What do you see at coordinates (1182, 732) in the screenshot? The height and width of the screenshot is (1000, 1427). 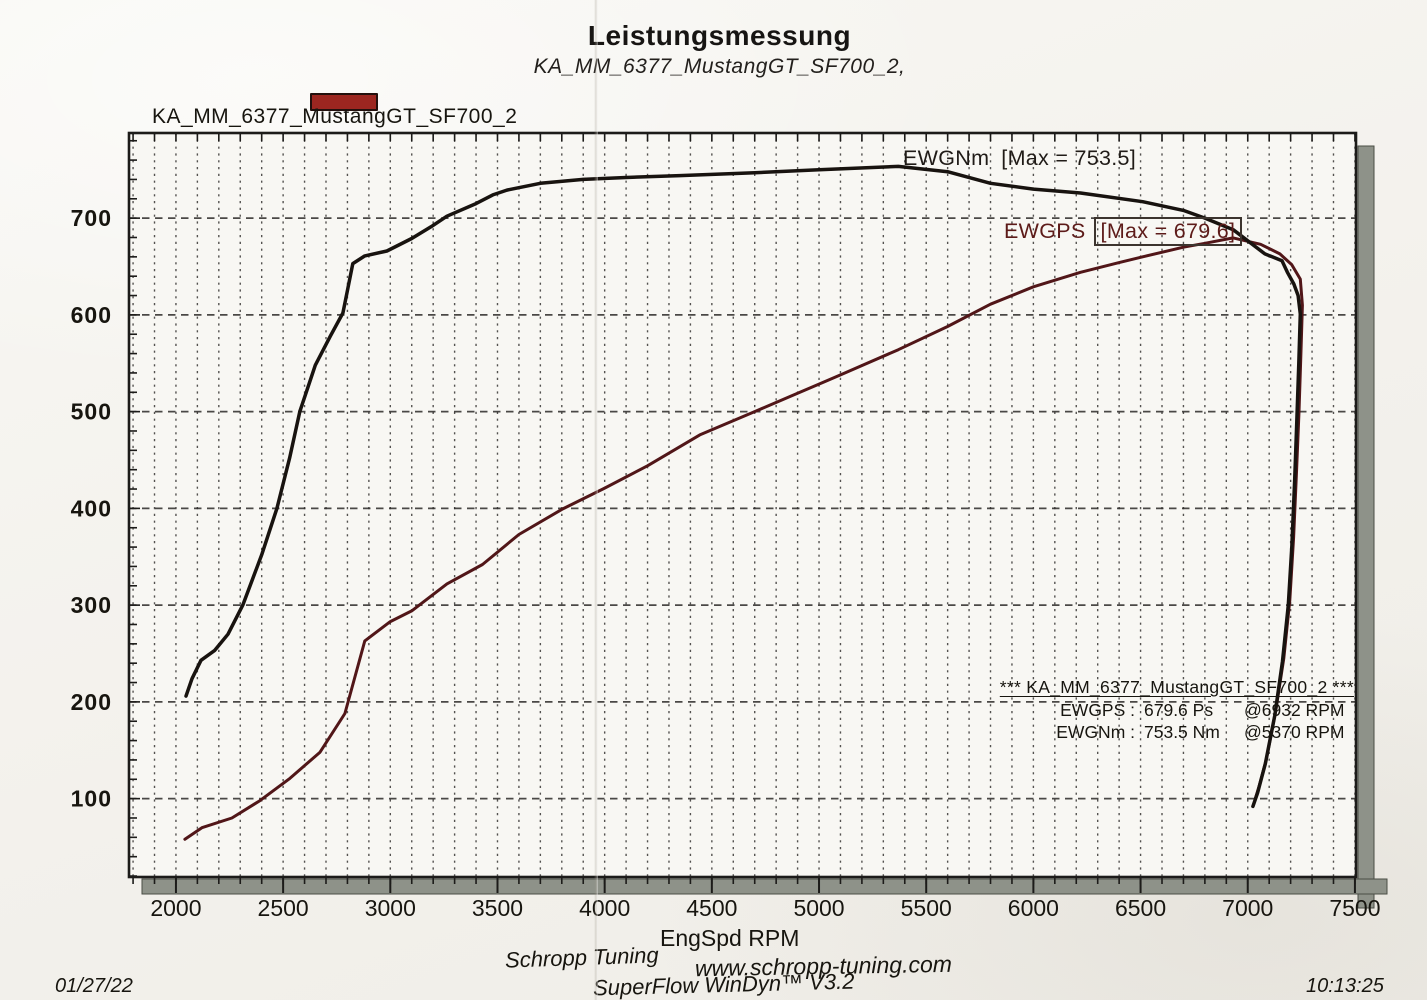 I see `info-value: 753.5 Nm` at bounding box center [1182, 732].